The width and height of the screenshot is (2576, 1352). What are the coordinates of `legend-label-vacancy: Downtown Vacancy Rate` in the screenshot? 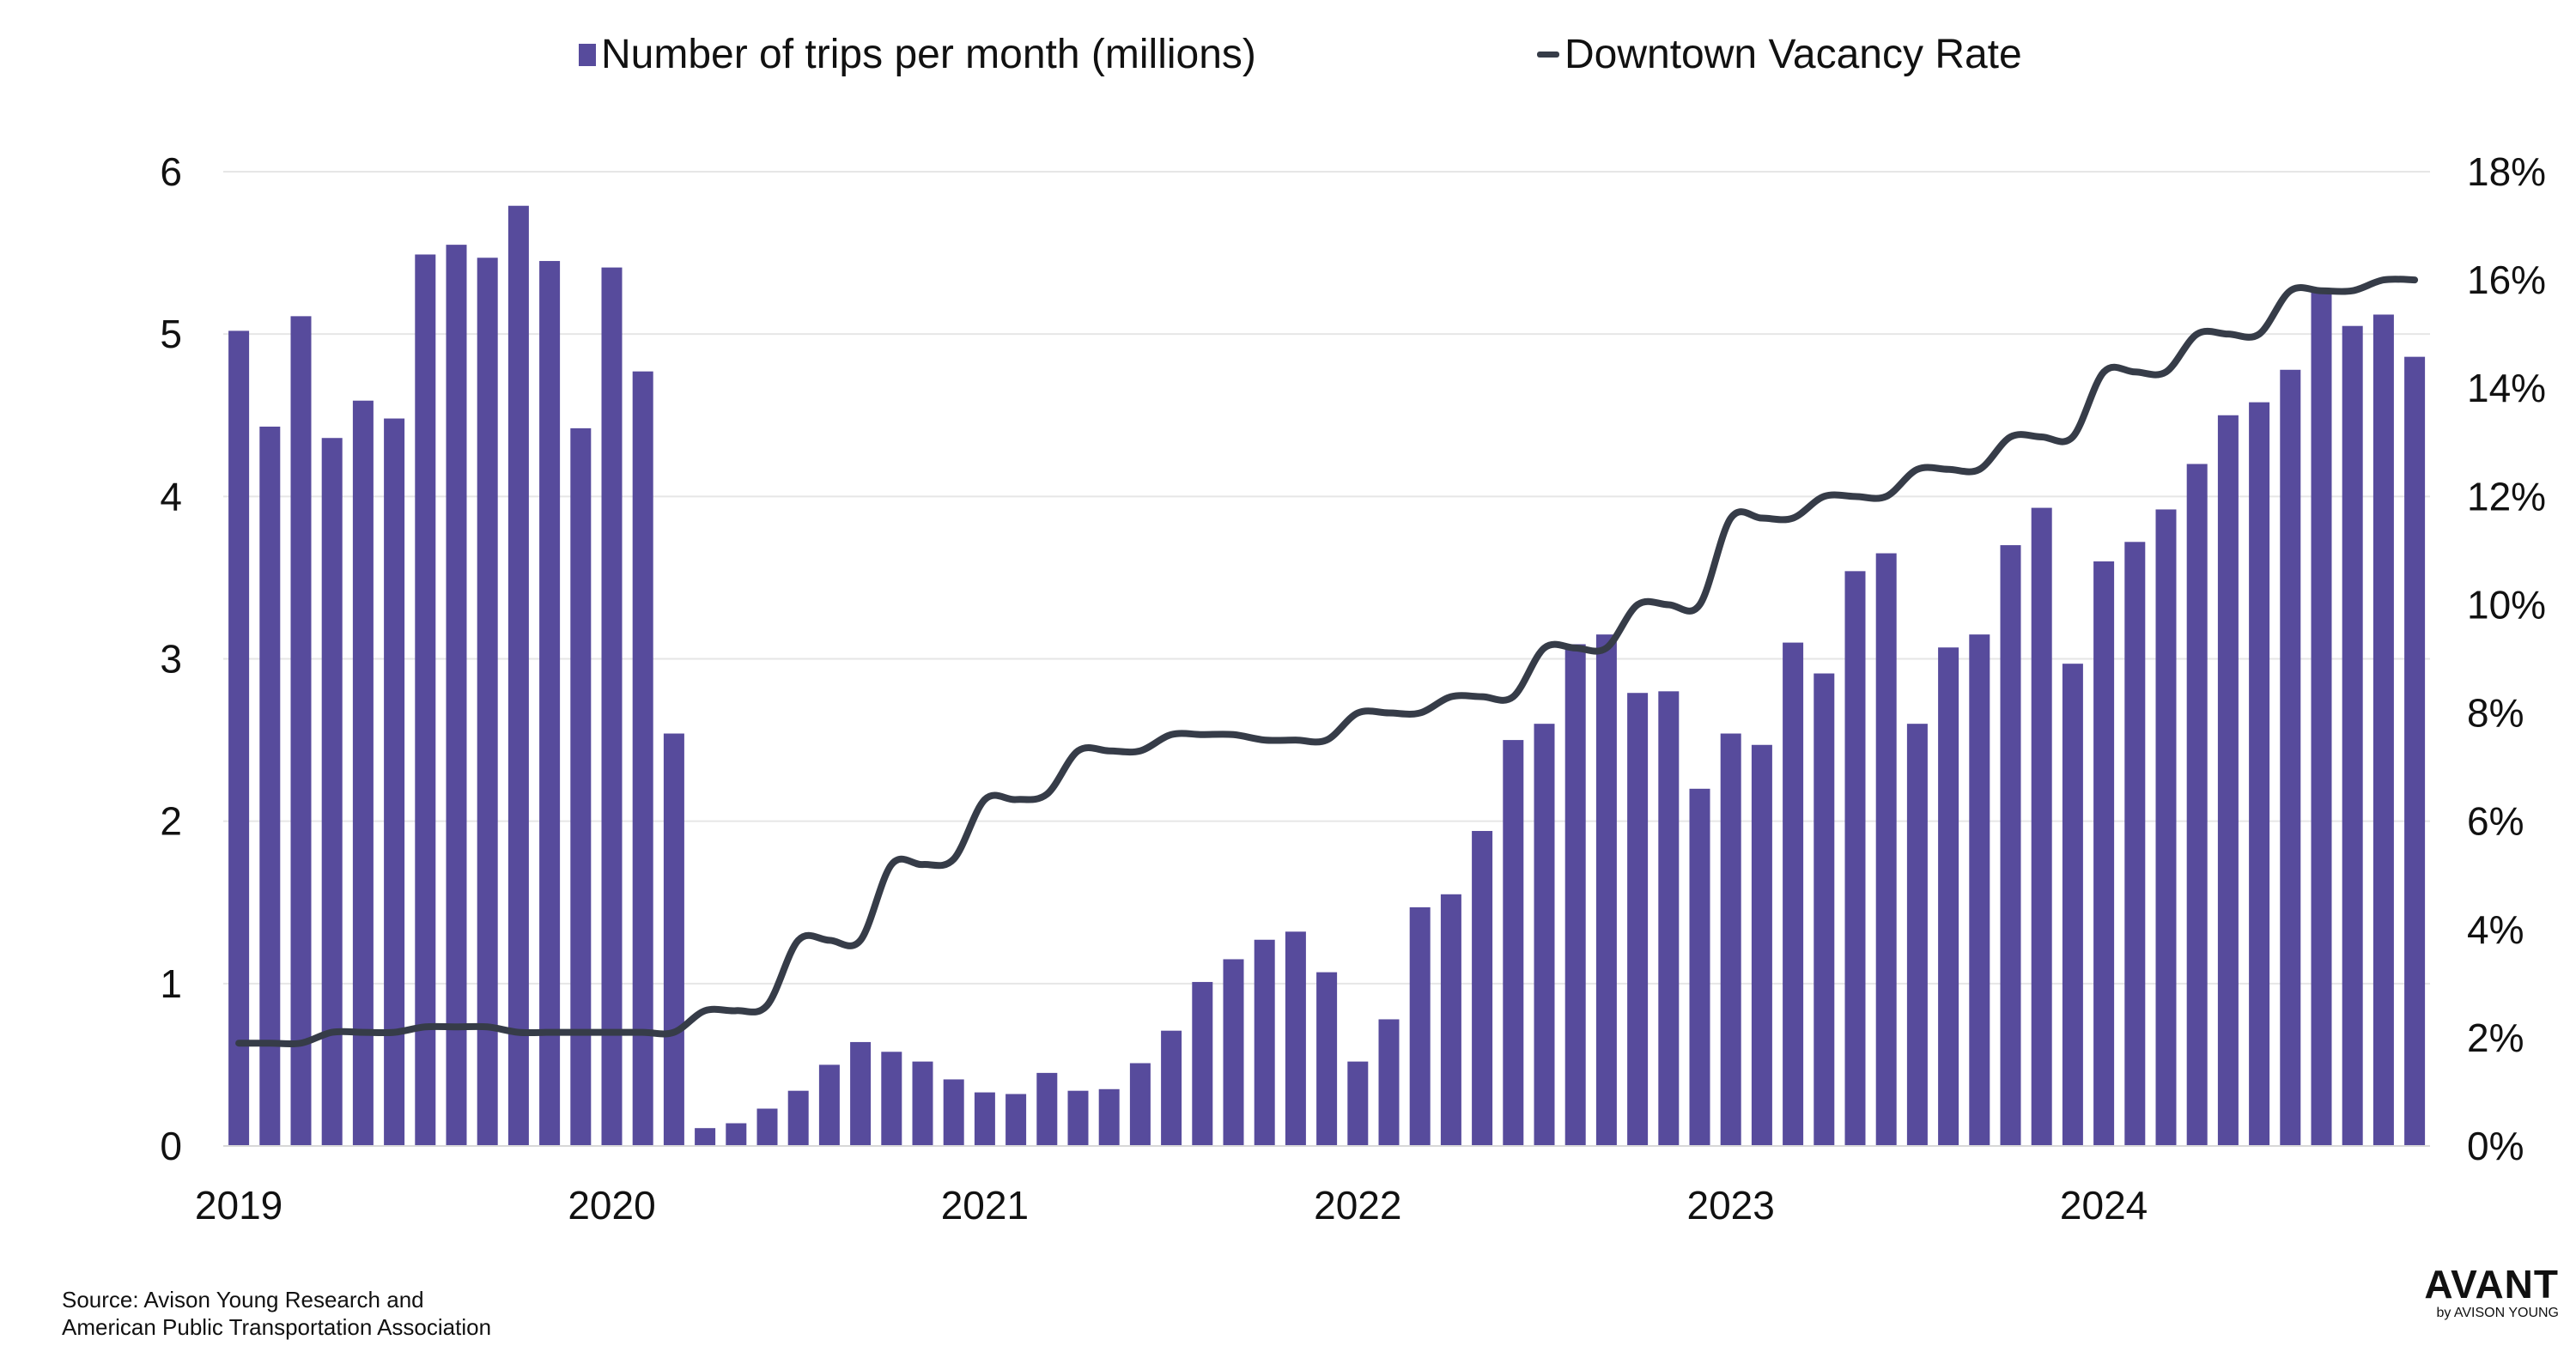 It's located at (1793, 54).